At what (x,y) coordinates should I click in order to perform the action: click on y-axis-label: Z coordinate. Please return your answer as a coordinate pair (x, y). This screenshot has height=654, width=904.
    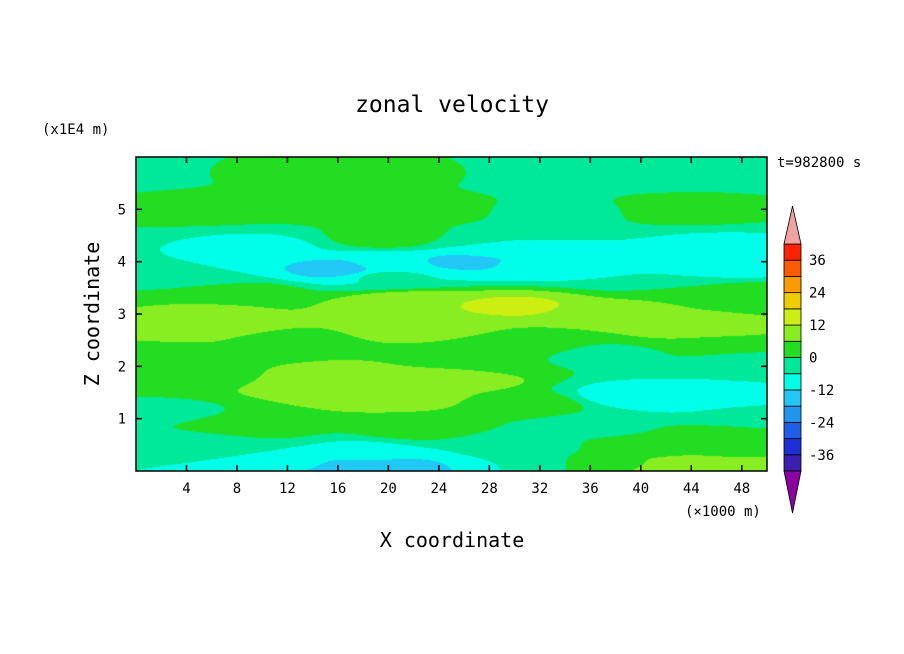
    Looking at the image, I should click on (92, 314).